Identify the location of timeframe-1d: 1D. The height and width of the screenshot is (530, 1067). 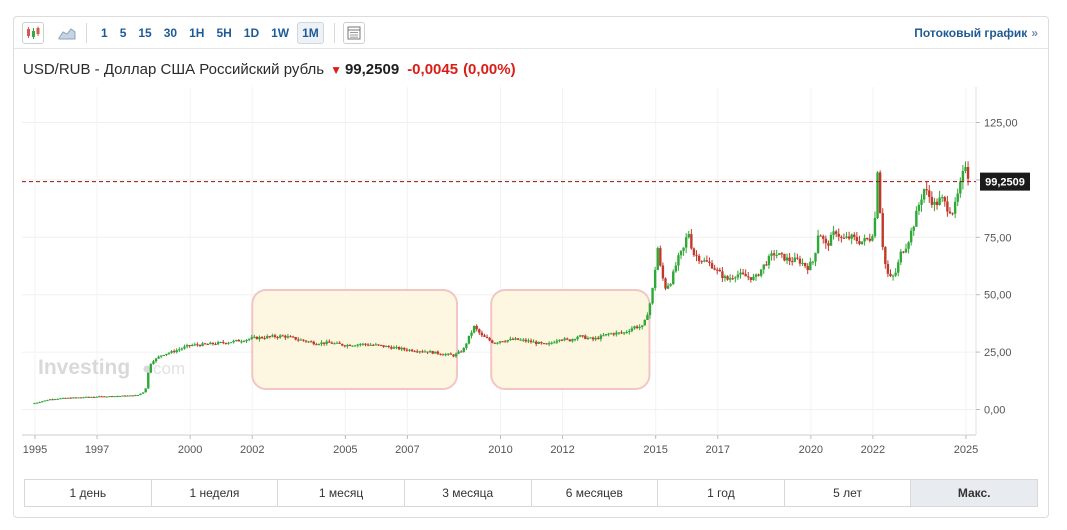
(251, 32).